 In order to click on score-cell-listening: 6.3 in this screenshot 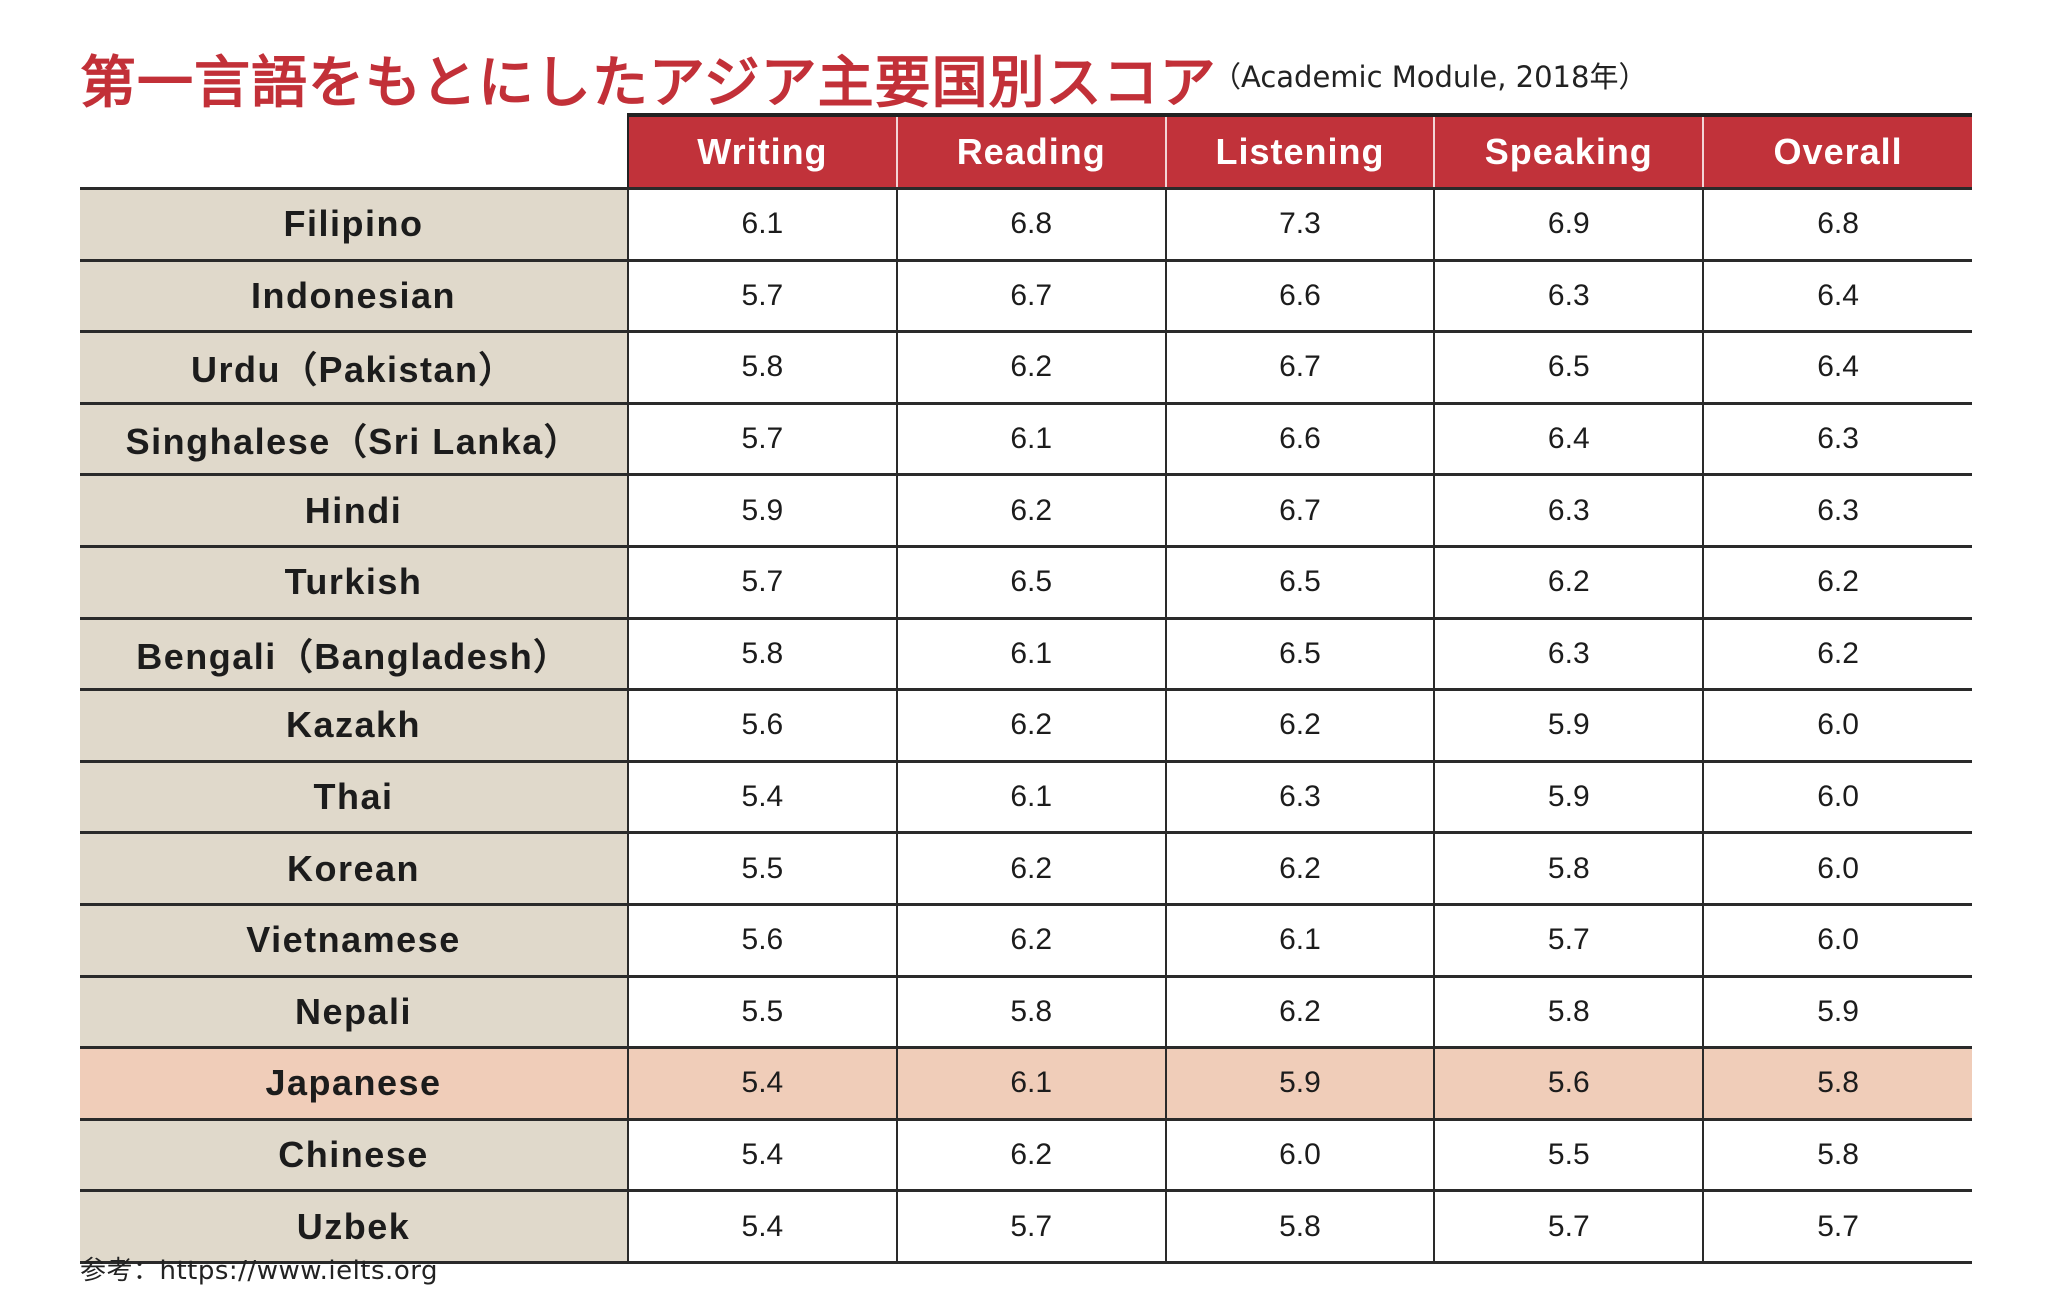, I will do `click(1299, 796)`.